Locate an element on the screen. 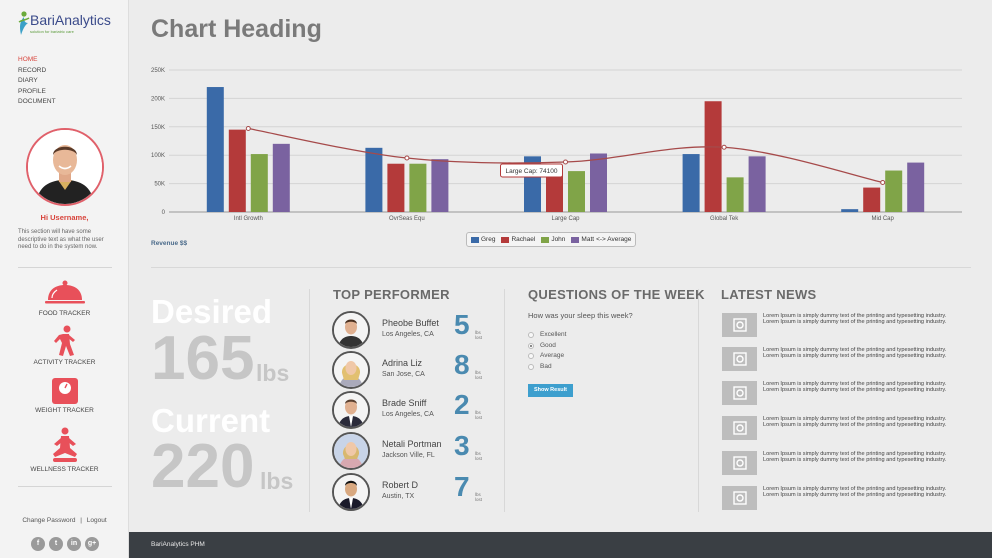 The image size is (992, 558). option-excellent: Excellent is located at coordinates (547, 334).